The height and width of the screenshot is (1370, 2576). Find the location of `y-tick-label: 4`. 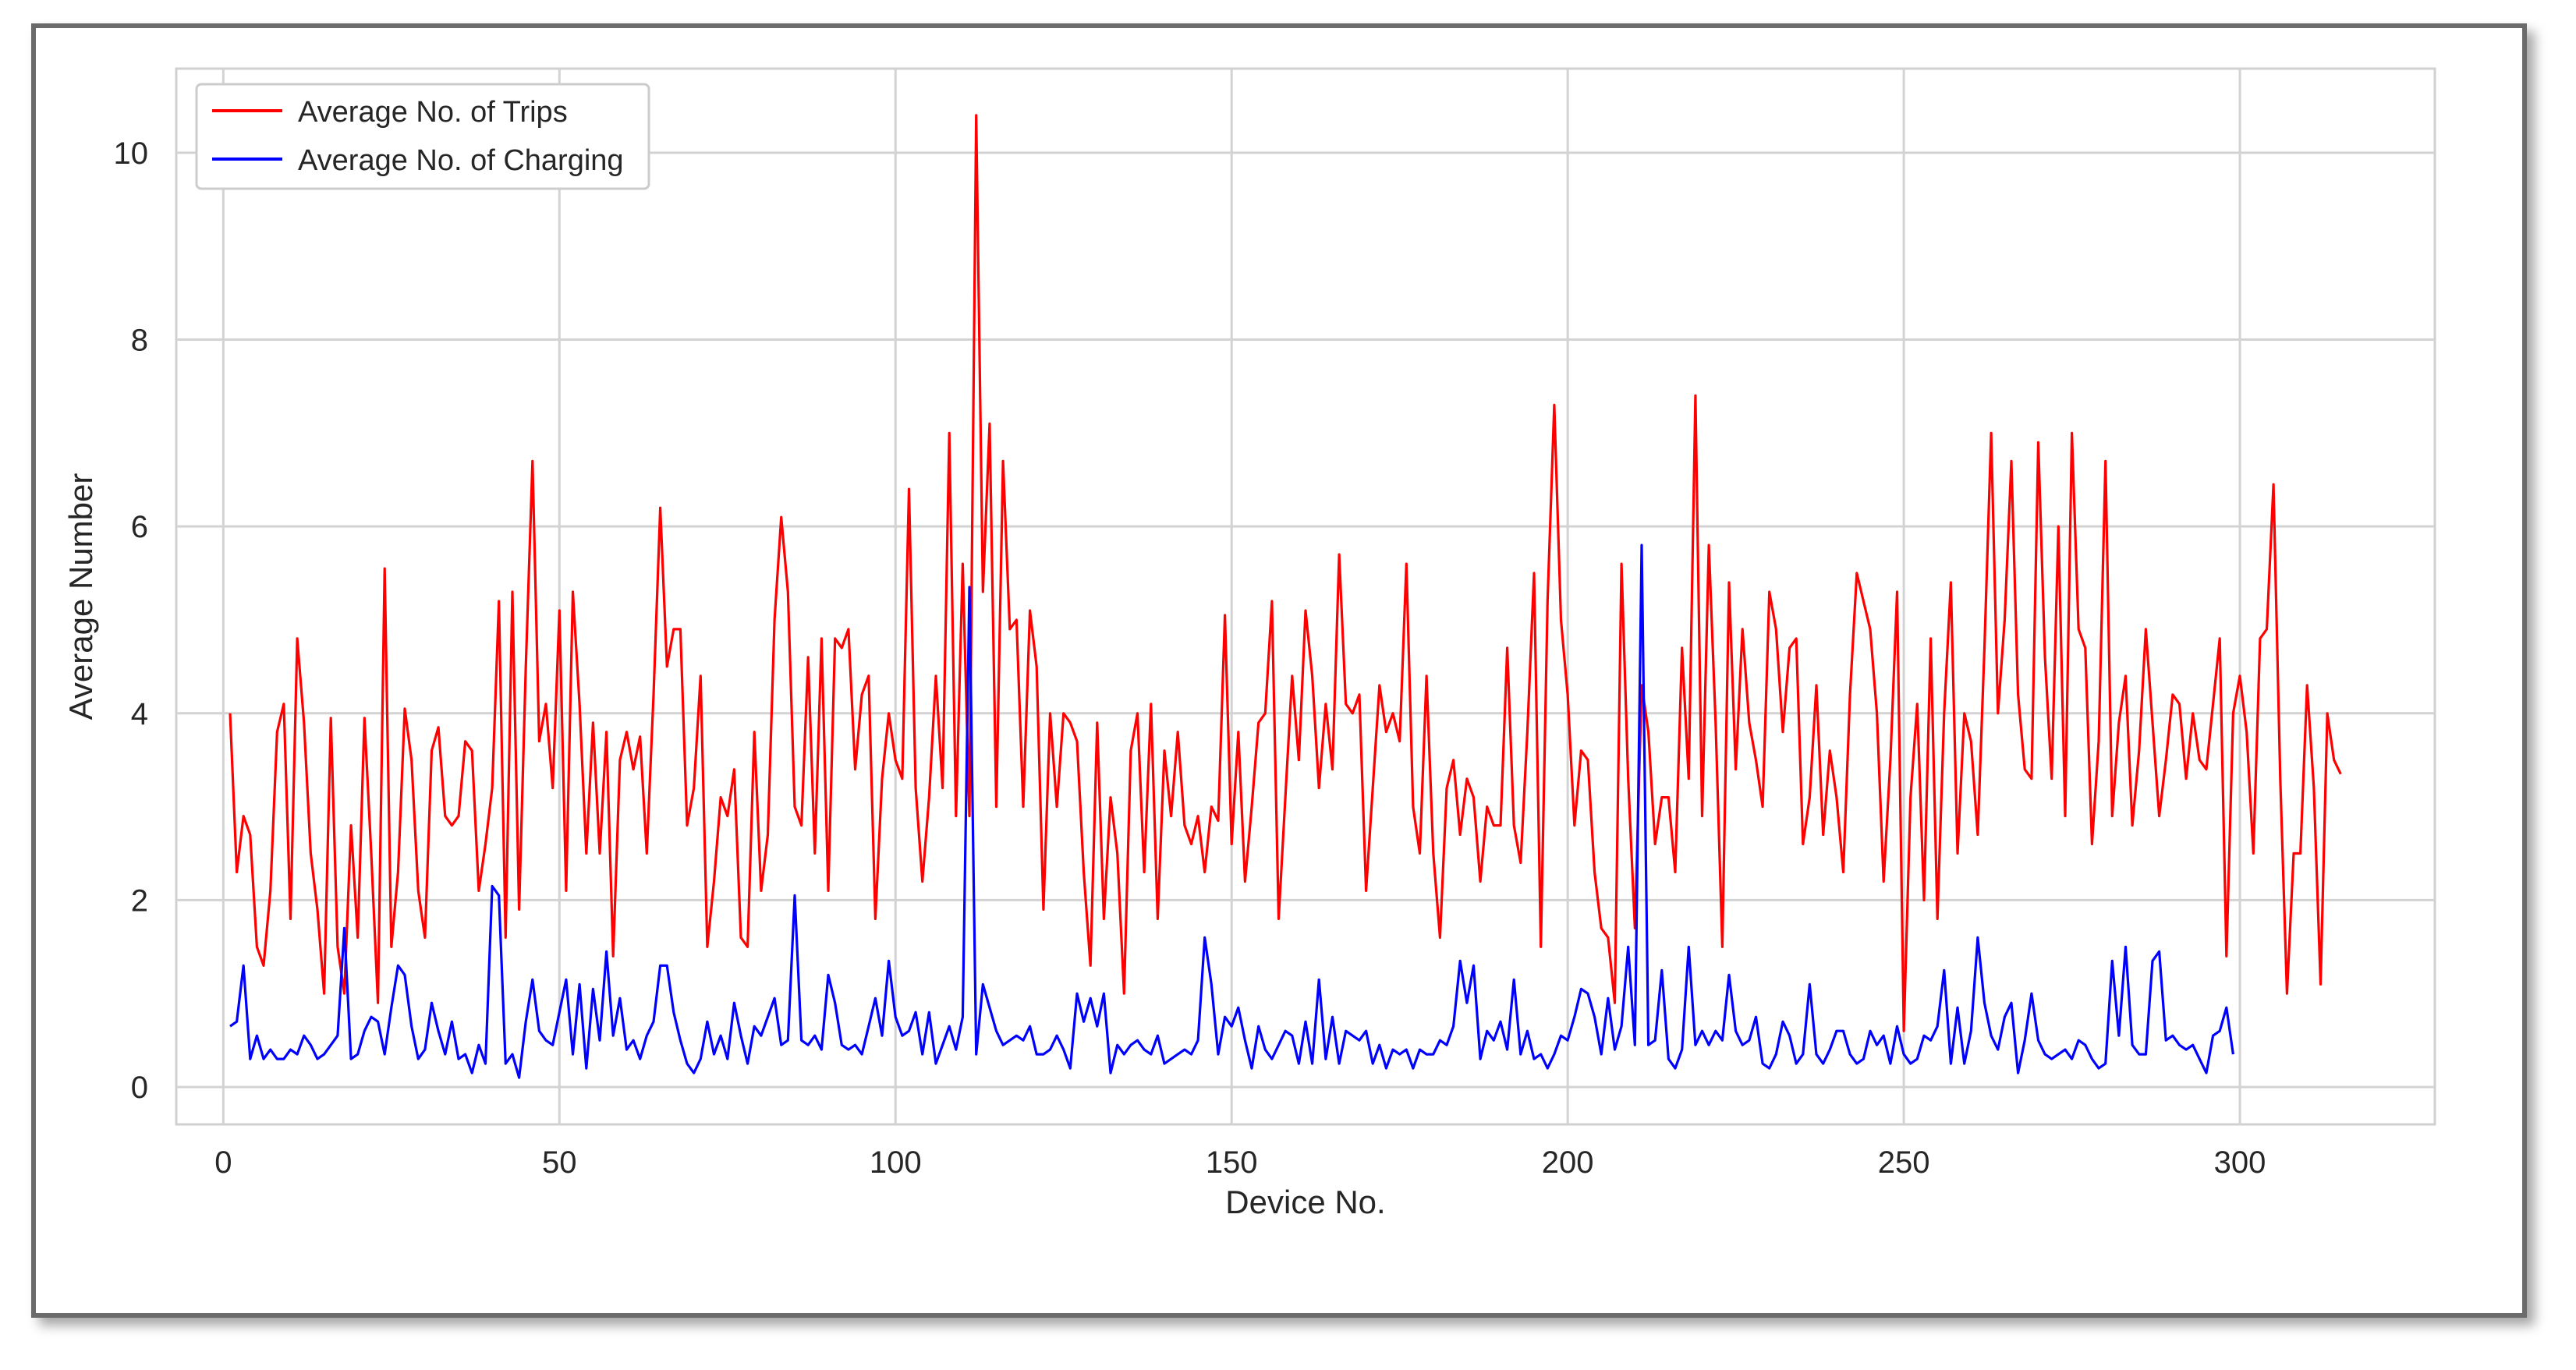

y-tick-label: 4 is located at coordinates (139, 714).